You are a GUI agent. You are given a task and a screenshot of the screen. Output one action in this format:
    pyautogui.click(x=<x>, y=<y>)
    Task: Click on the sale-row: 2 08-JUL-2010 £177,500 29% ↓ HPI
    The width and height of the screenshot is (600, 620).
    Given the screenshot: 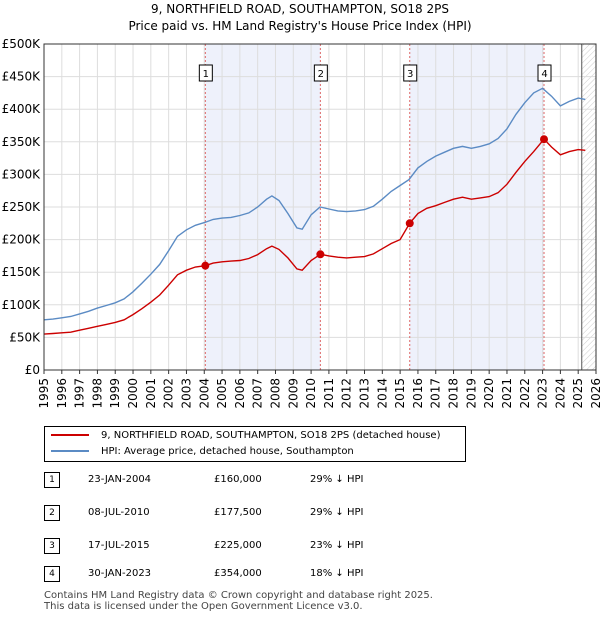 What is the action you would take?
    pyautogui.click(x=240, y=513)
    